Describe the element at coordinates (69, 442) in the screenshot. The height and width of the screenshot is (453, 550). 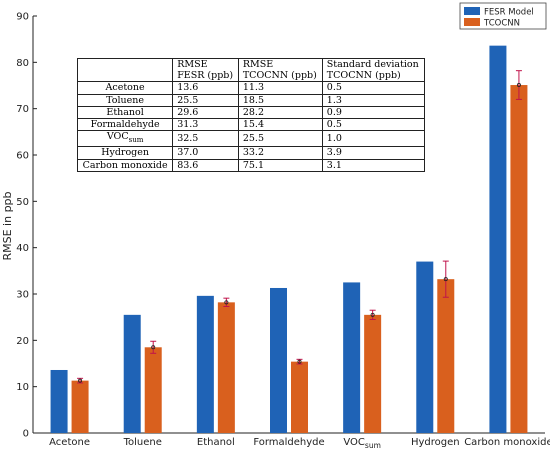
I see `x-tick-label: Acetone` at that location.